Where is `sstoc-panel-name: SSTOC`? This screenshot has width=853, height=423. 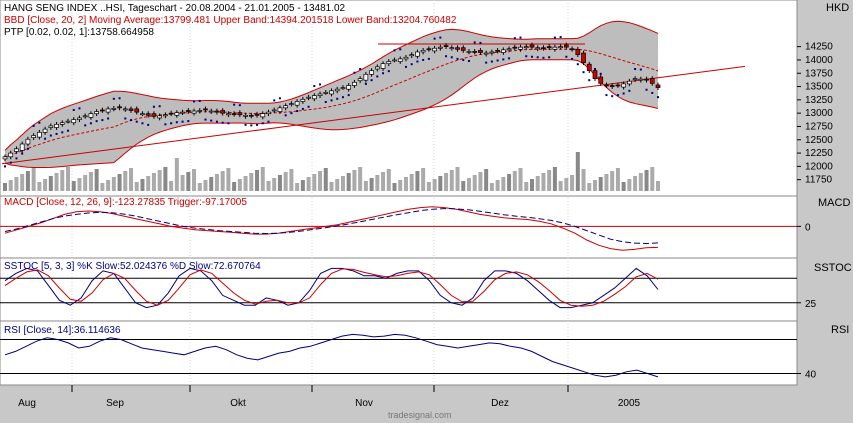 sstoc-panel-name: SSTOC is located at coordinates (833, 268).